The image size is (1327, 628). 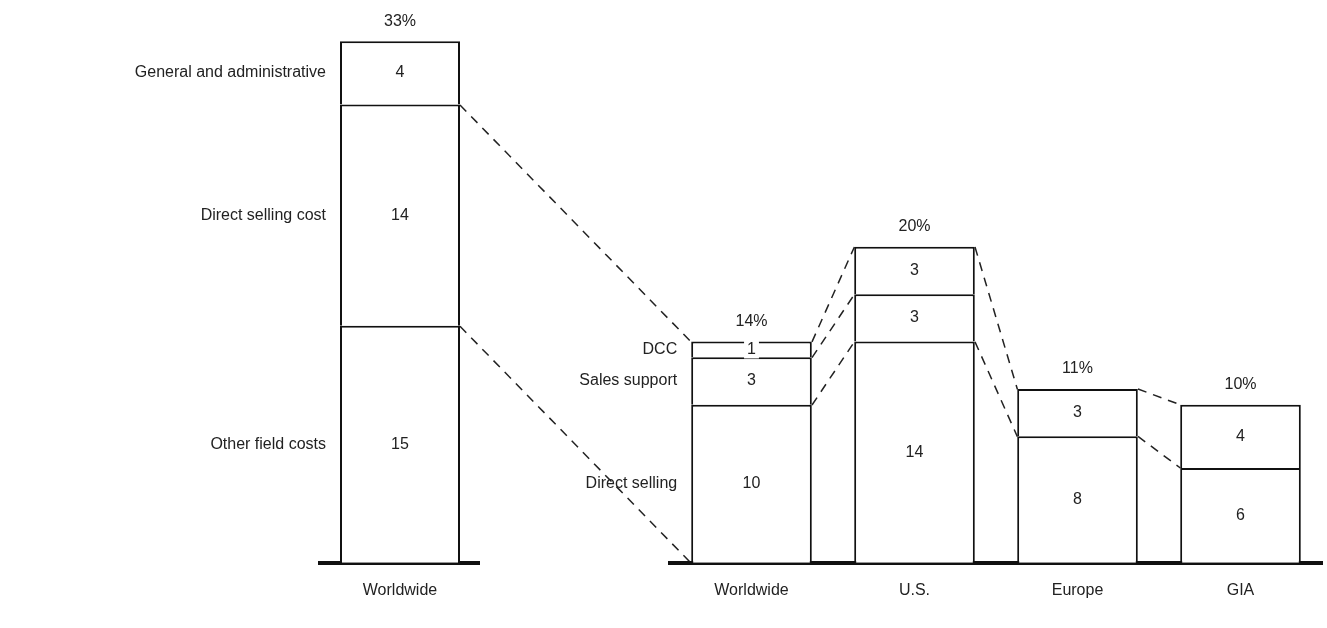 What do you see at coordinates (660, 348) in the screenshot?
I see `series-label: DCC` at bounding box center [660, 348].